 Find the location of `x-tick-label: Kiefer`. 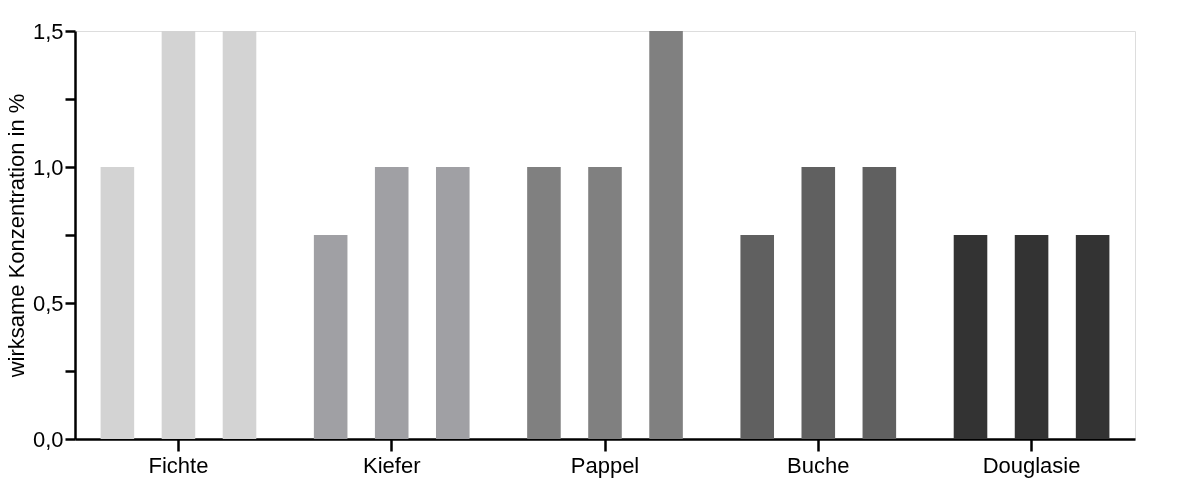

x-tick-label: Kiefer is located at coordinates (391, 465).